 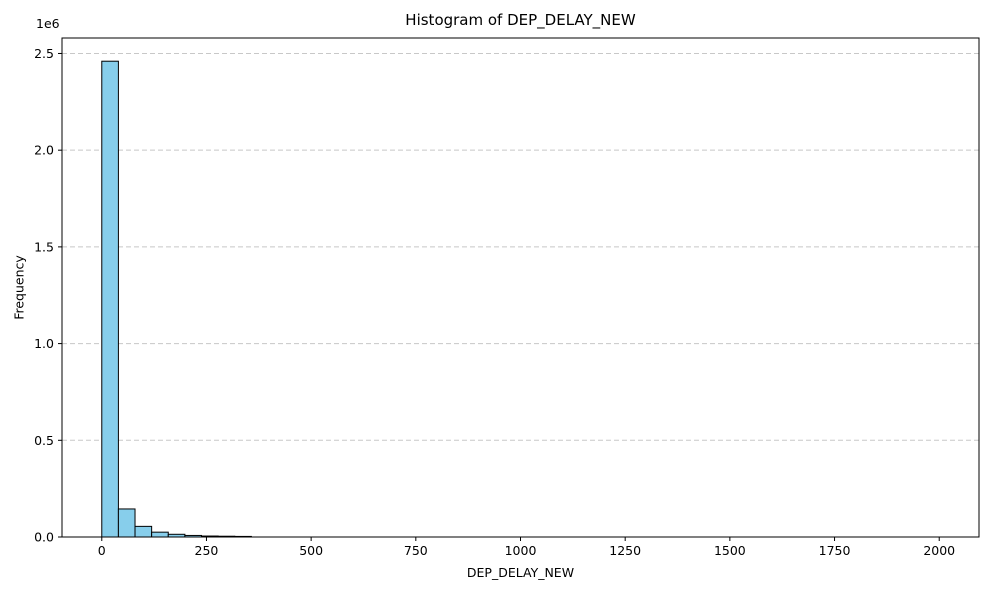 I want to click on x-tick-label: 750, so click(x=416, y=550).